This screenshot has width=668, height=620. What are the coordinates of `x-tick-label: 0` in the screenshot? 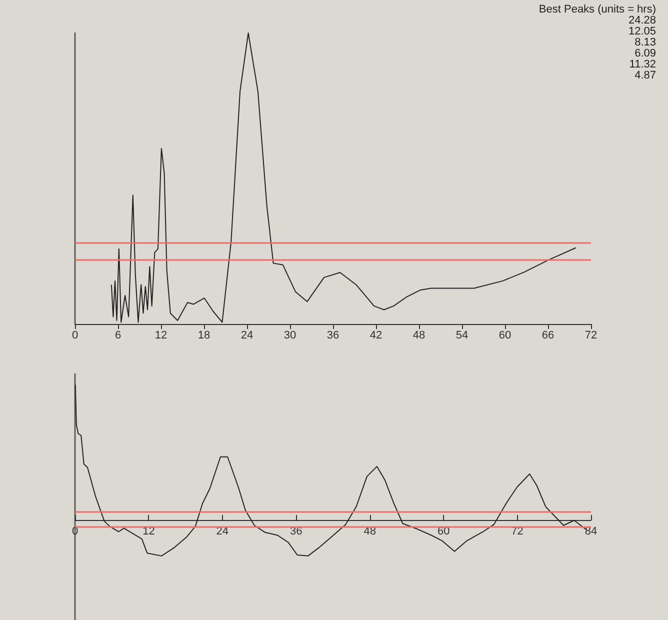 It's located at (75, 336).